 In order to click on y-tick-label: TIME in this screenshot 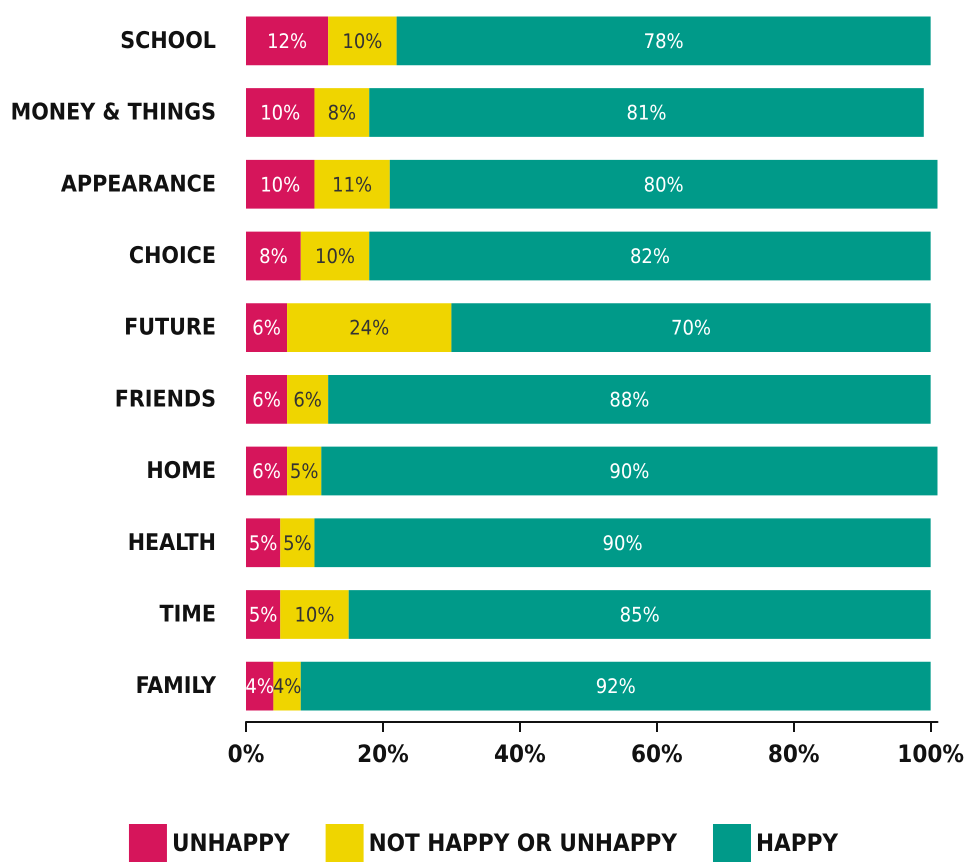, I will do `click(187, 614)`.